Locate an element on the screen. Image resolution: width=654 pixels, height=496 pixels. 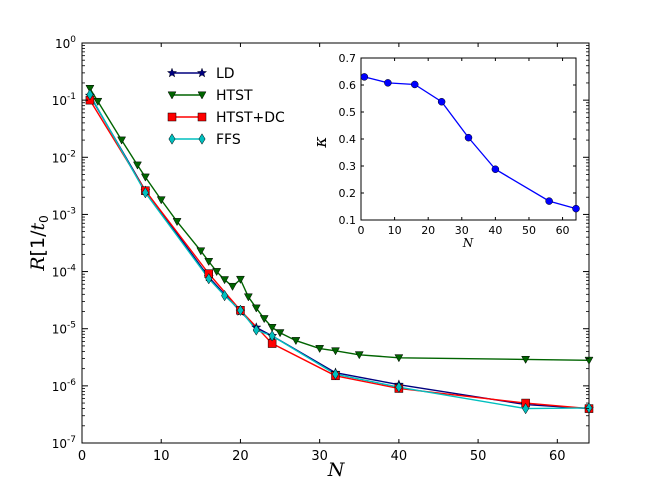
inset-x-tick-label: 20 is located at coordinates (428, 230).